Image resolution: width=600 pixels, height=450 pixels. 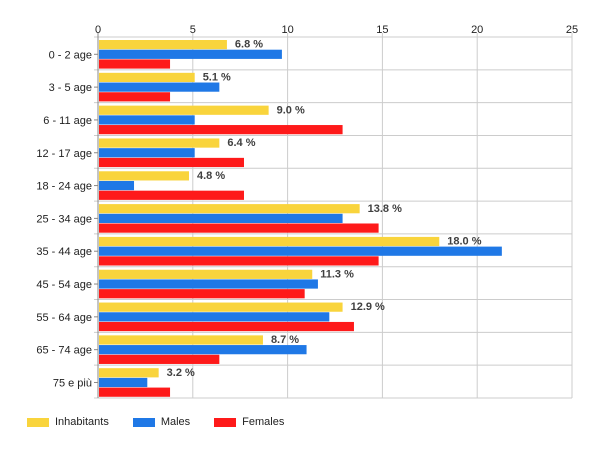 I want to click on legend-label-males: Males, so click(x=175, y=422).